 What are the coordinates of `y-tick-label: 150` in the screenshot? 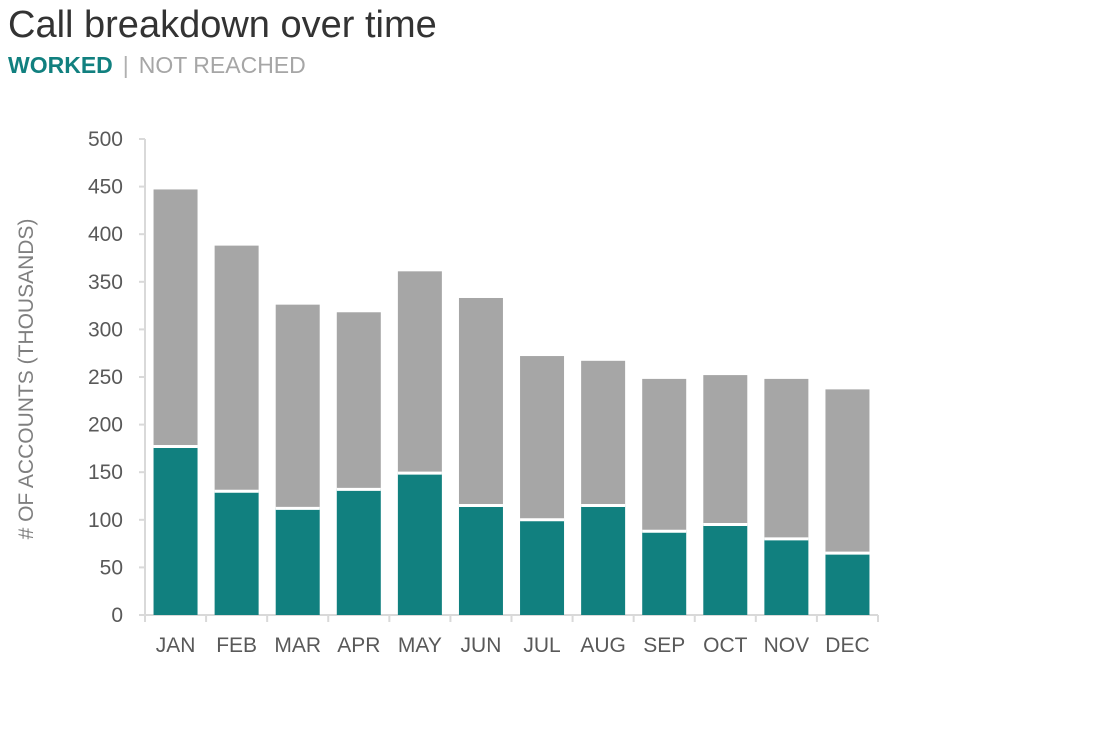 It's located at (105, 472).